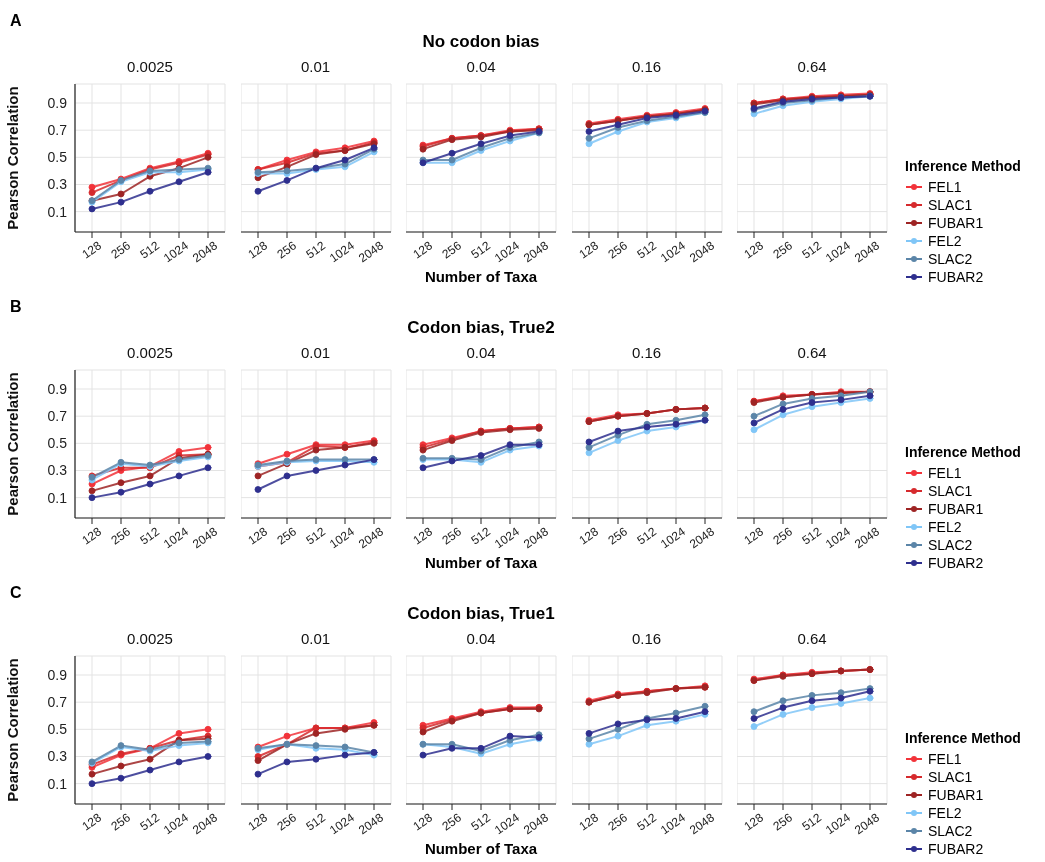 Image resolution: width=1045 pixels, height=862 pixels. I want to click on text: C, so click(16, 593).